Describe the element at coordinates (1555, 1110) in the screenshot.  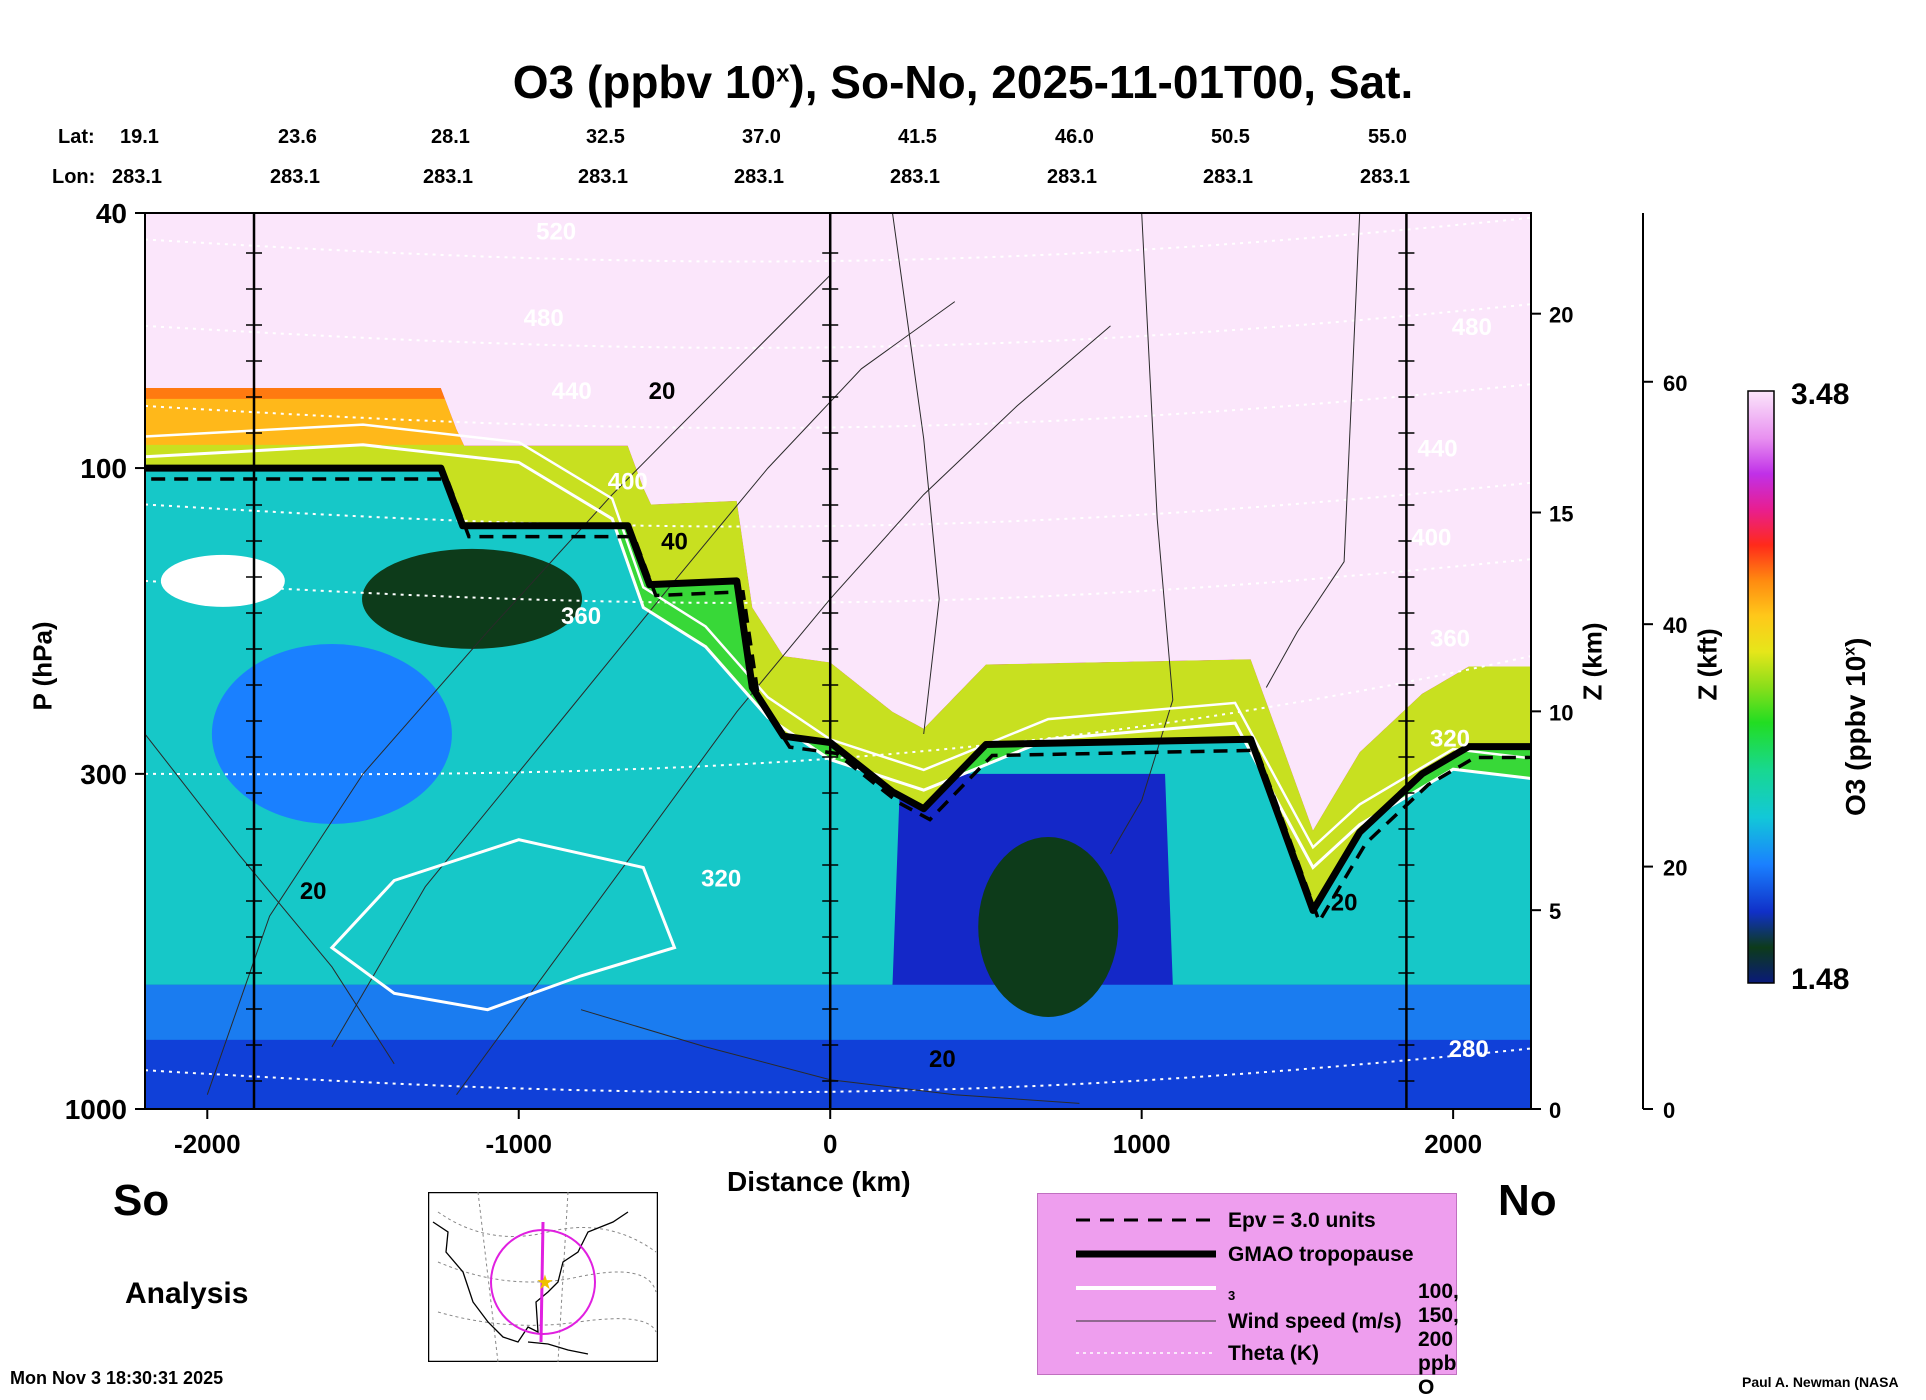
I see `z-km-tick-label: 0` at that location.